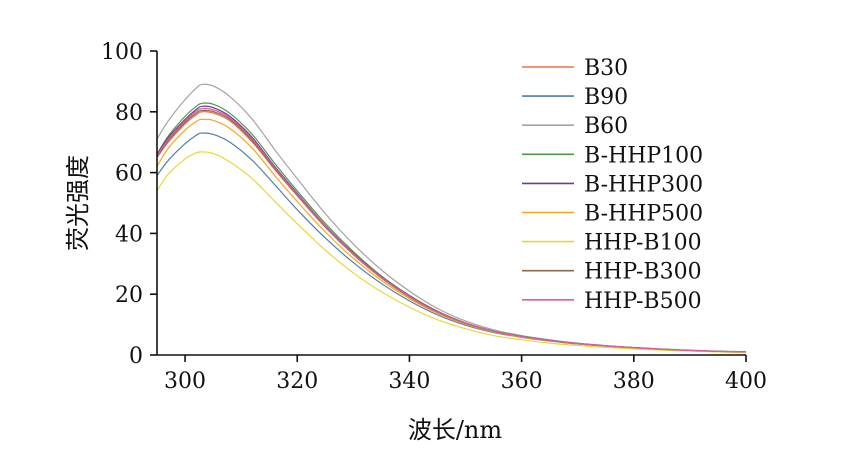 This screenshot has width=843, height=461. Describe the element at coordinates (643, 184) in the screenshot. I see `legend-label: B-HHP300` at that location.